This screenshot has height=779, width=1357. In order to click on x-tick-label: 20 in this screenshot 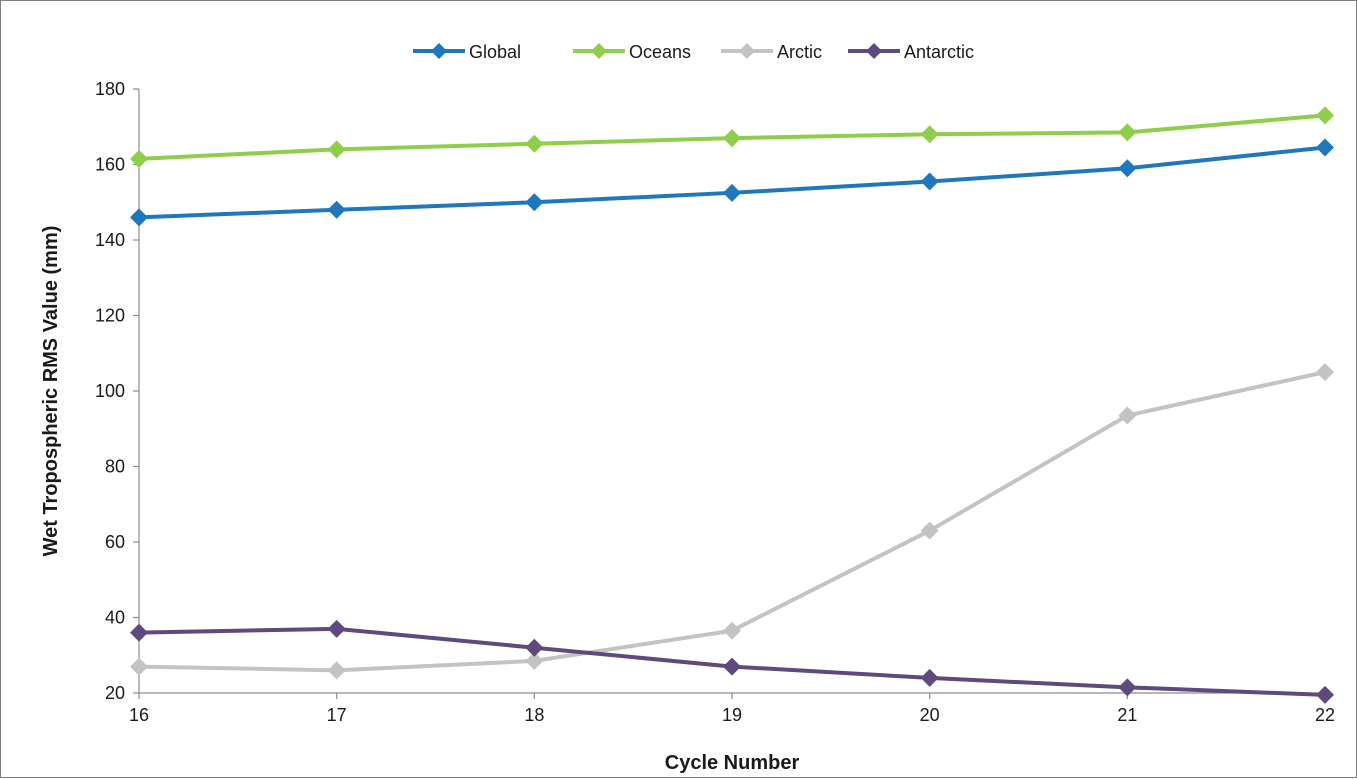, I will do `click(930, 715)`.